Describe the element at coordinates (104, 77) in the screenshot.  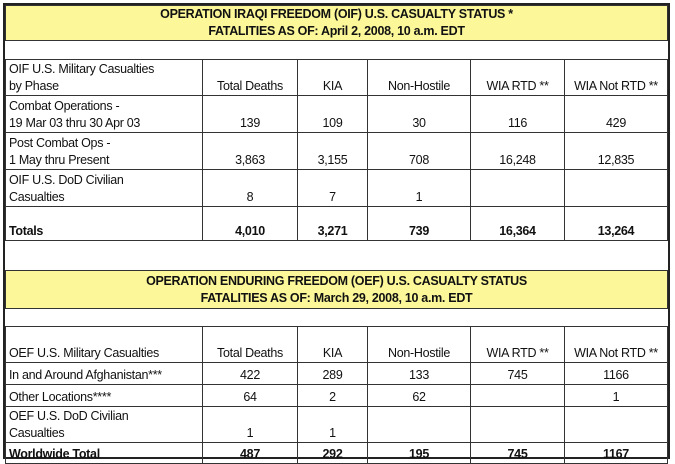
I see `oif-header-label: OIF U.S. Military Casualties by Phase` at that location.